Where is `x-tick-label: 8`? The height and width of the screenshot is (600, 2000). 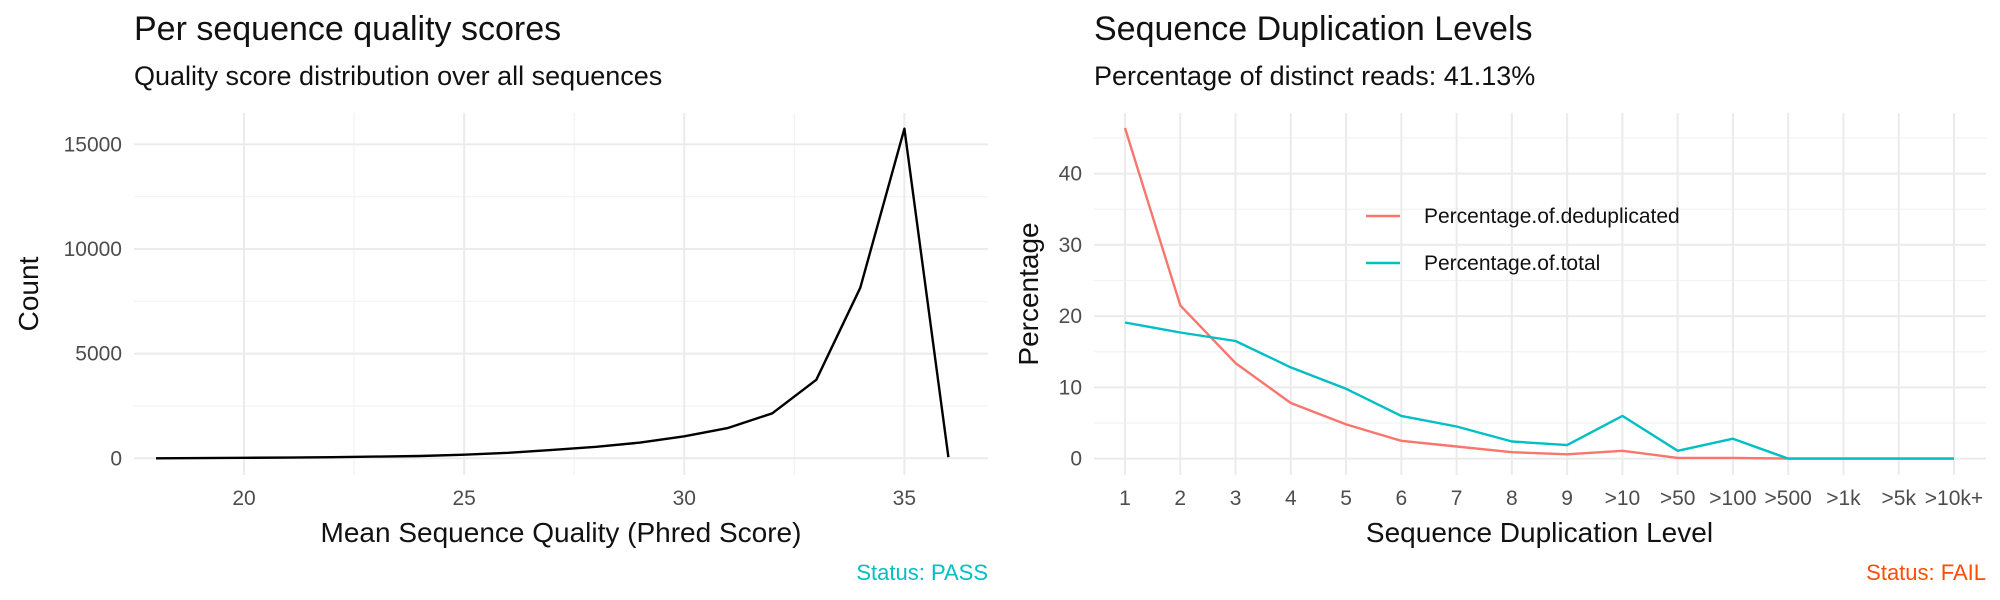
x-tick-label: 8 is located at coordinates (1512, 498).